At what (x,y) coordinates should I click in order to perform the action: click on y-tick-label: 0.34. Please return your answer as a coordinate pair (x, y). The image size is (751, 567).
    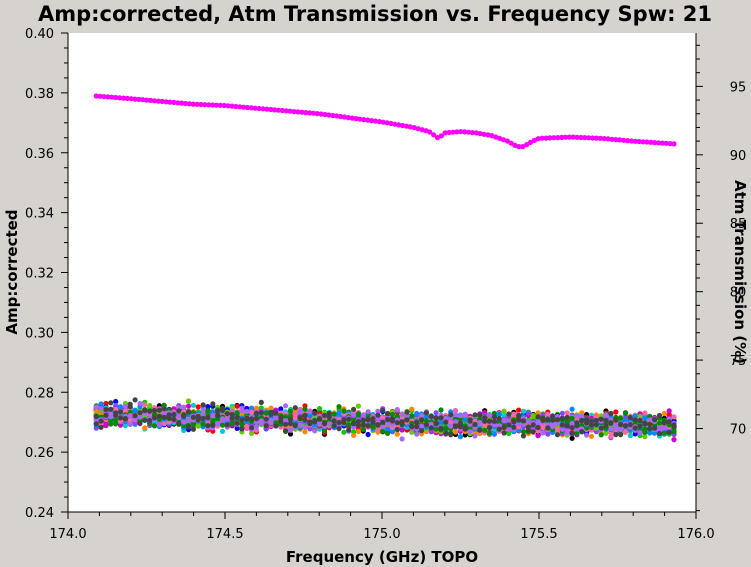
    Looking at the image, I should click on (39, 214).